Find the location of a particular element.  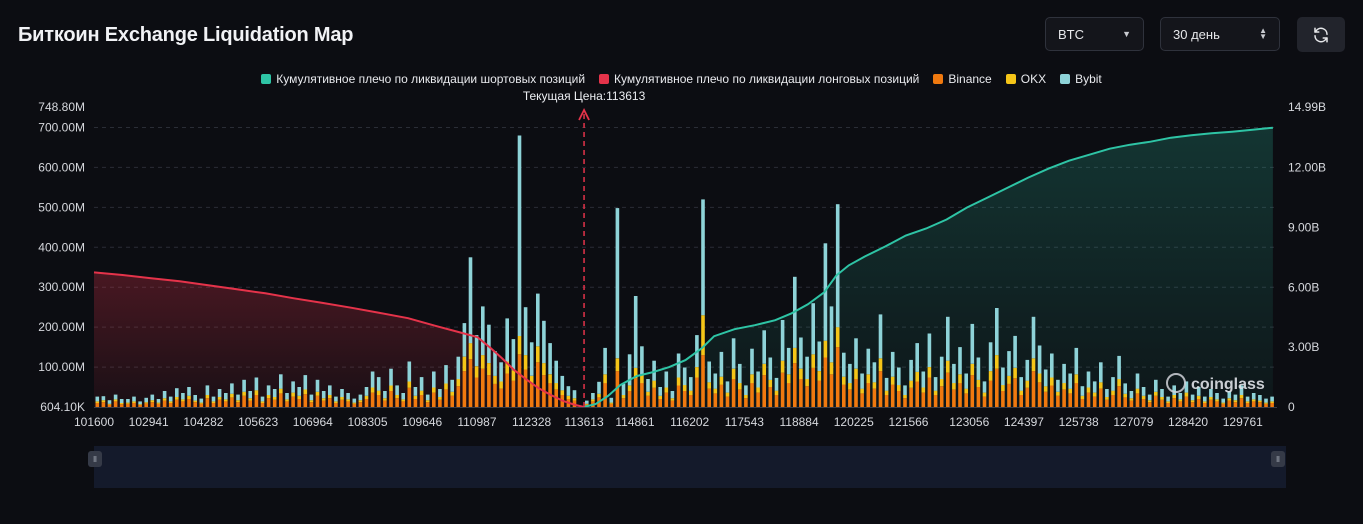

x-tick-label: 110987 is located at coordinates (476, 422).